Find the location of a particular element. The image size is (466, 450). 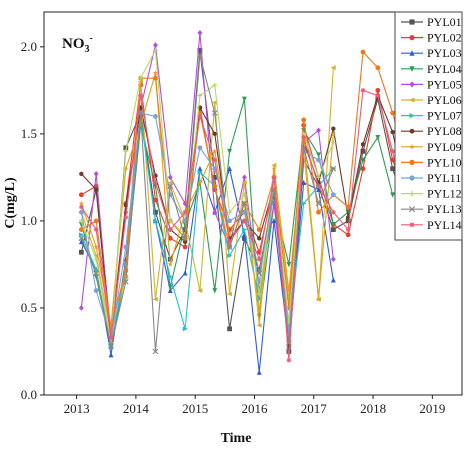

legend-item: PYL13 is located at coordinates (431, 209).